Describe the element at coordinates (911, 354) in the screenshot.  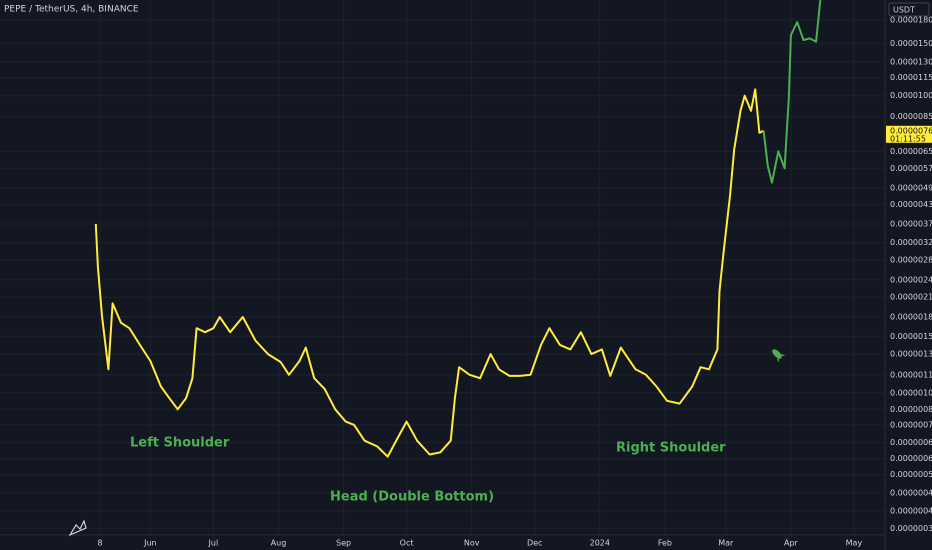
I see `y-tick-label: 0.00000135` at that location.